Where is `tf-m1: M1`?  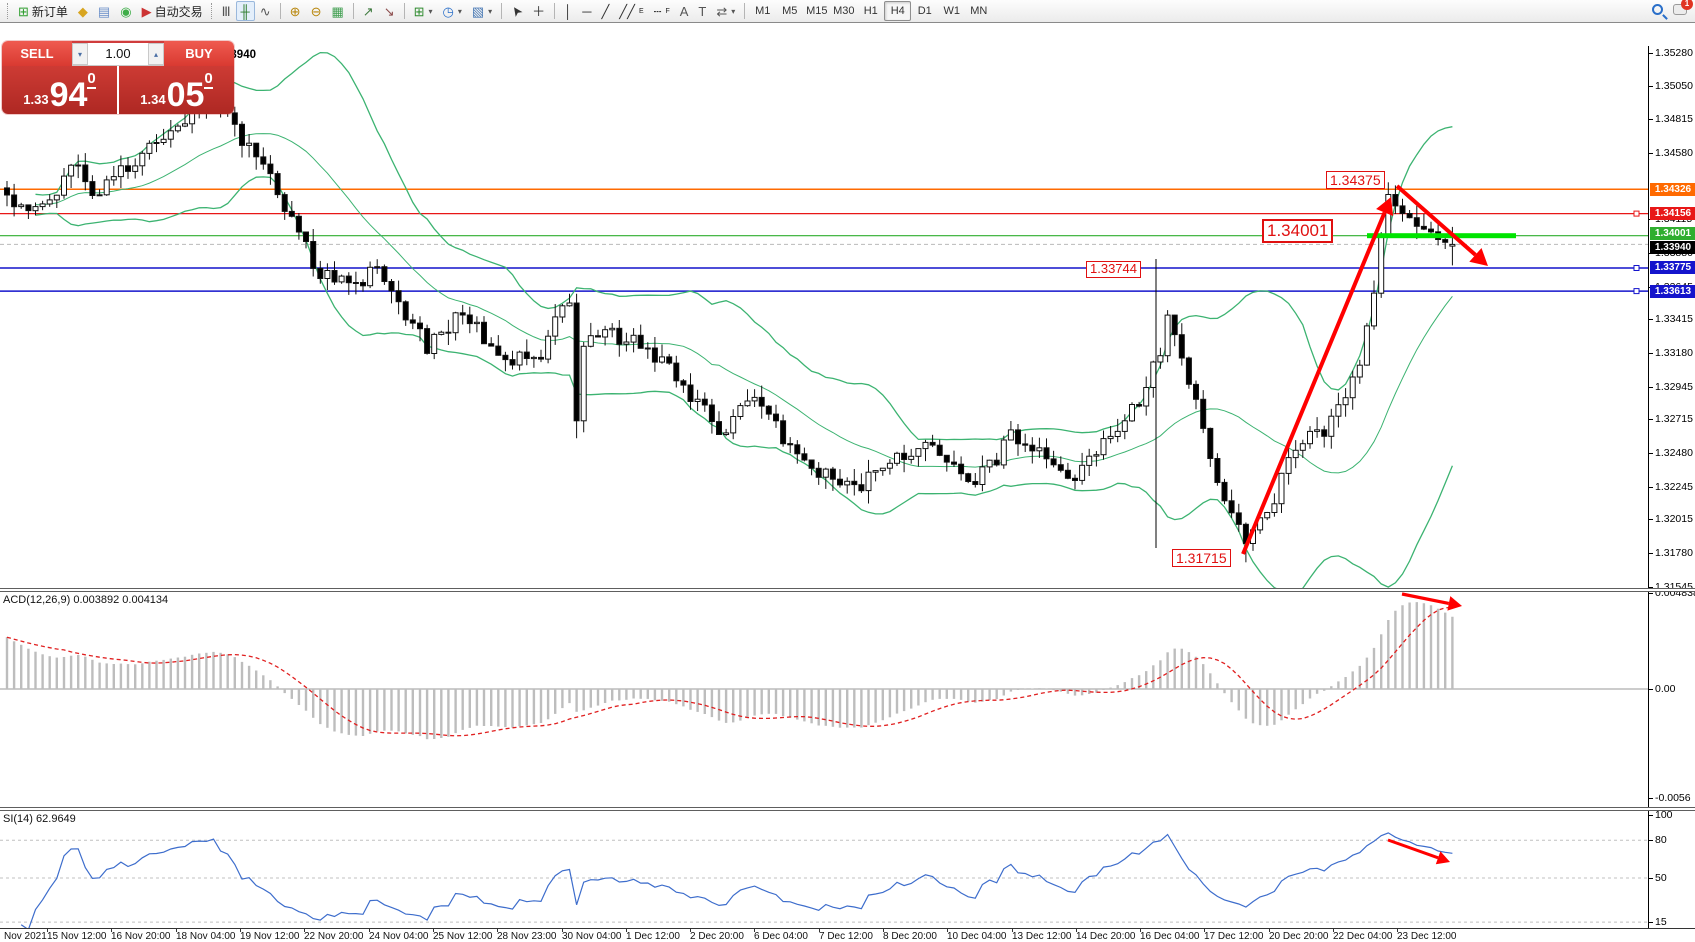
tf-m1: M1 is located at coordinates (762, 11).